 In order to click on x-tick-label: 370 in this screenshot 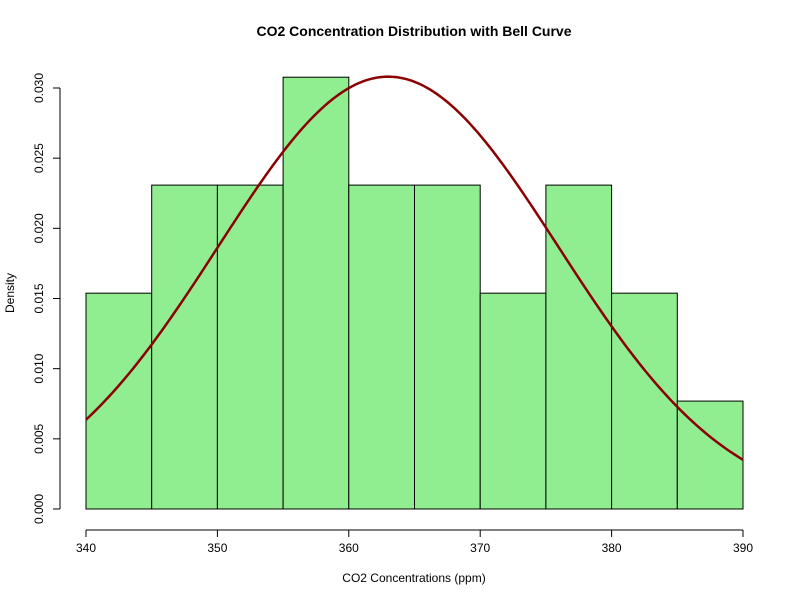, I will do `click(480, 548)`.